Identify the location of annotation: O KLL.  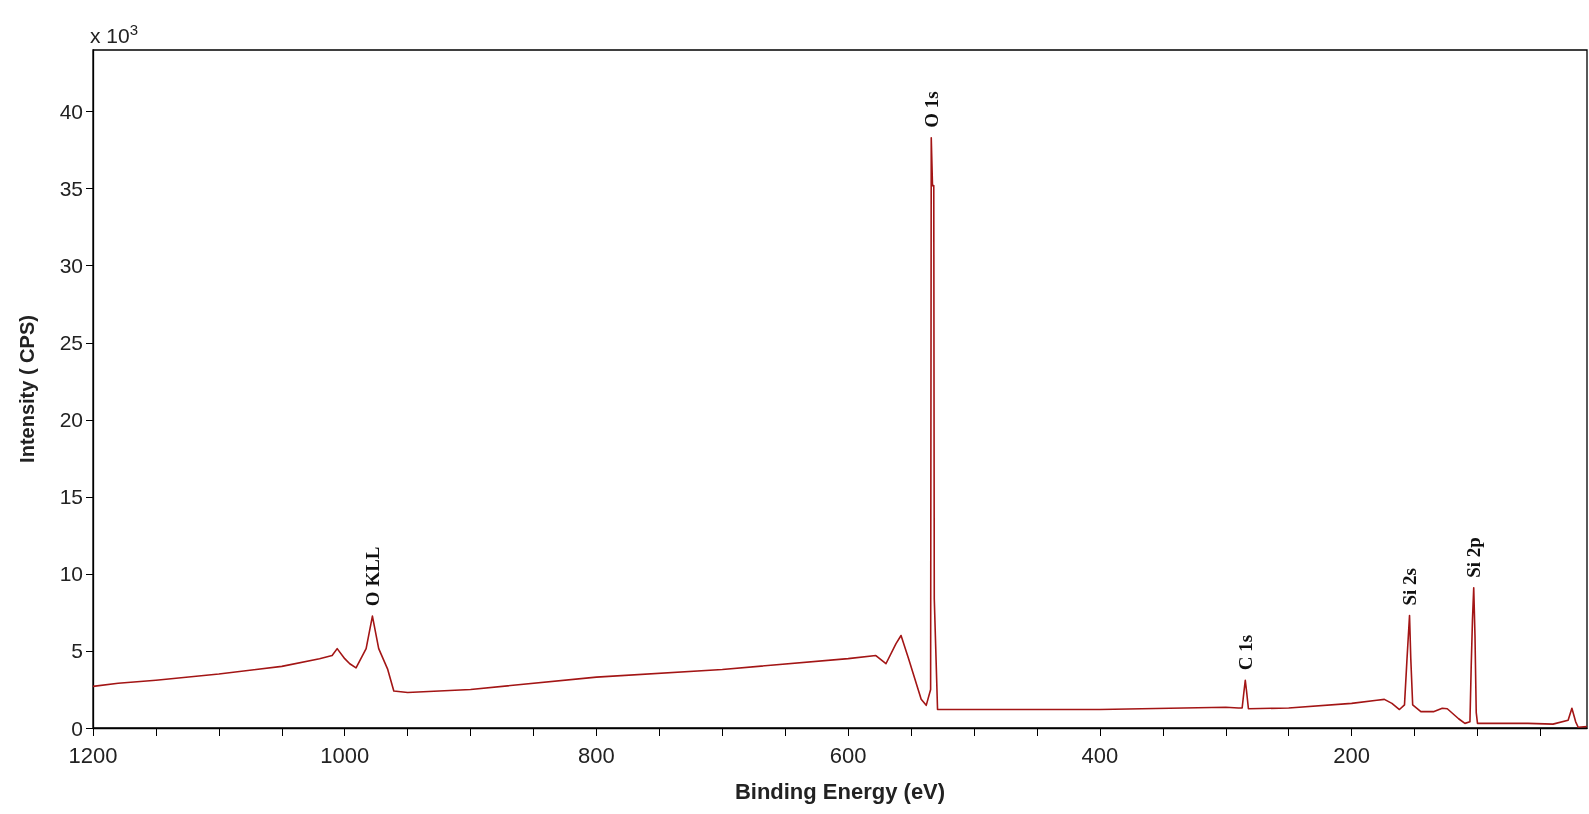
(372, 576).